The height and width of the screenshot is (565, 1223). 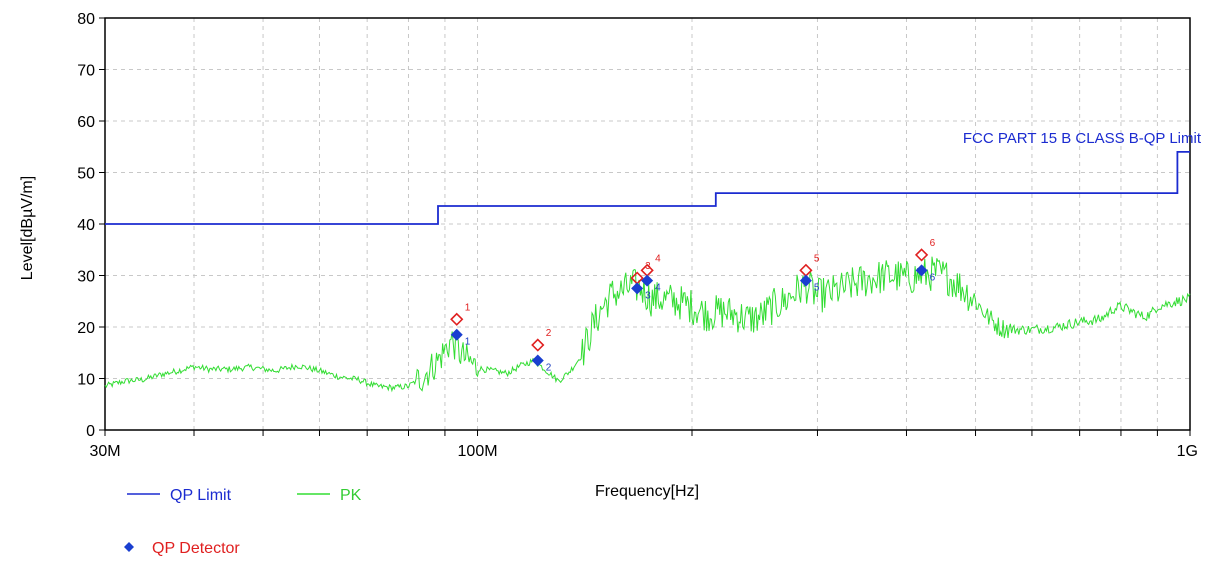 I want to click on y-tick-label: 0, so click(x=90, y=431).